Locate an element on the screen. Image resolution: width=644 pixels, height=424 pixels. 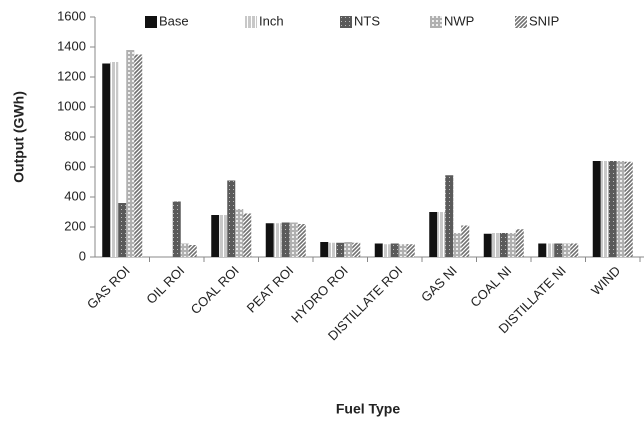
y-tick-label: 600 is located at coordinates (75, 165).